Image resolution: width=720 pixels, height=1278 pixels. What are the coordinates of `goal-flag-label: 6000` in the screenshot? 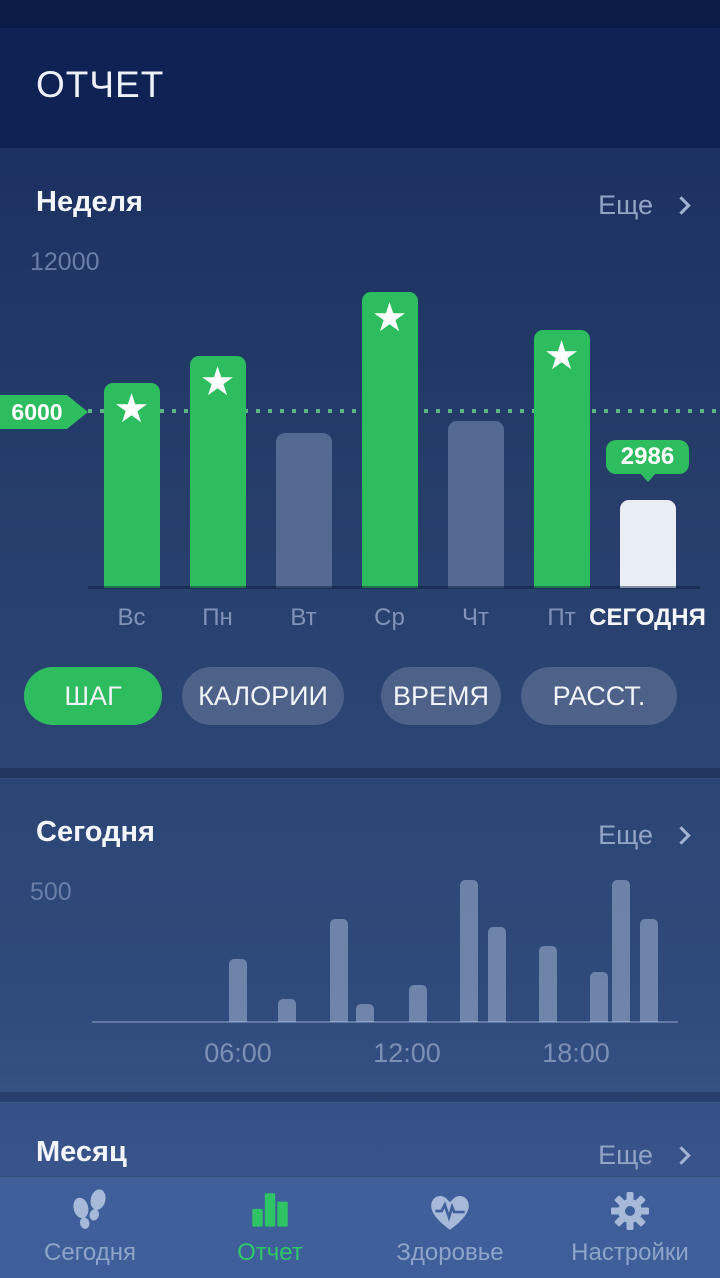 It's located at (37, 411).